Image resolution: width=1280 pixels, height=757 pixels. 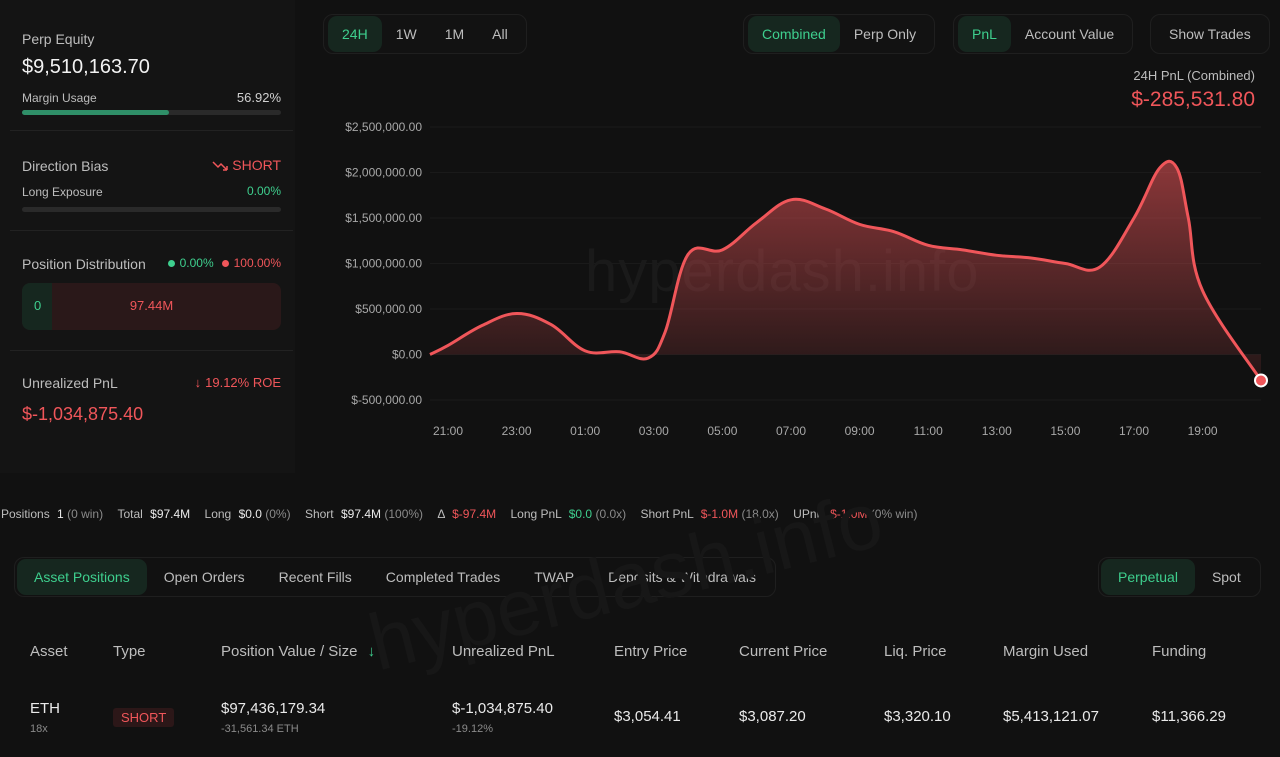 What do you see at coordinates (151, 209) in the screenshot?
I see `long-exposure-bar` at bounding box center [151, 209].